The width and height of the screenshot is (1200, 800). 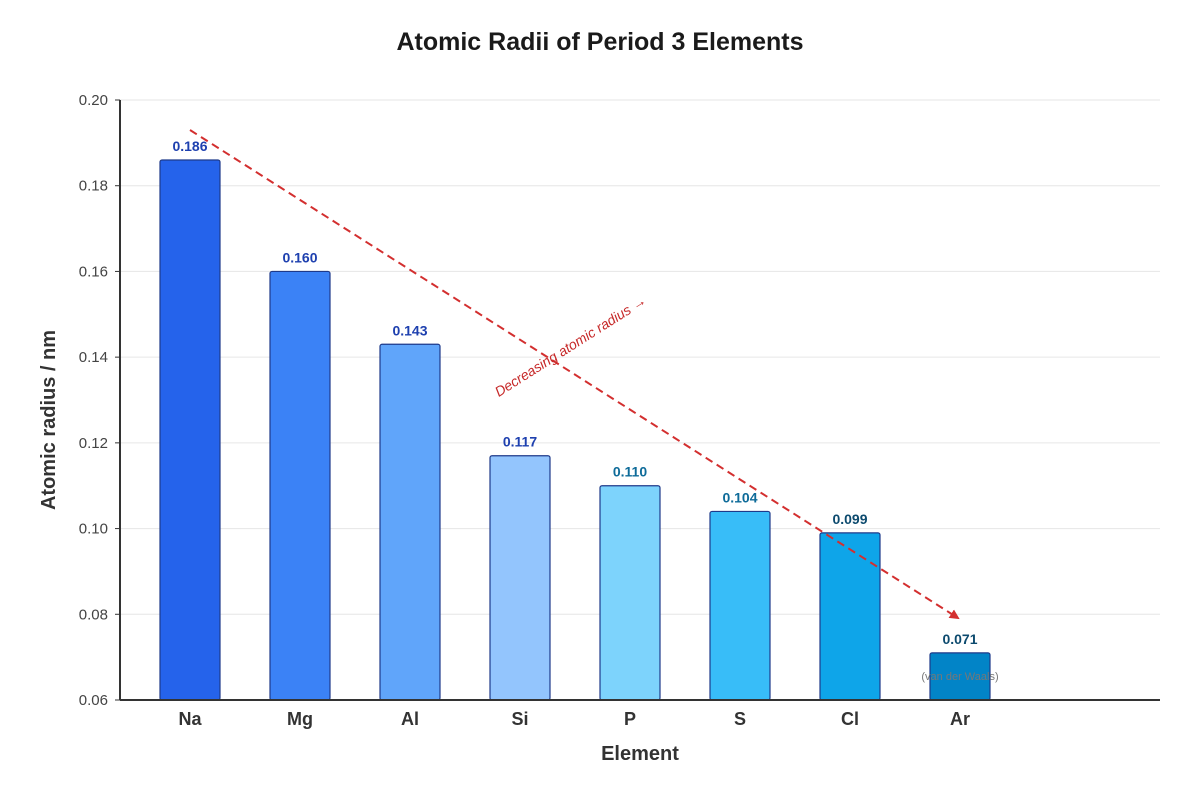 I want to click on y-axis-ticks: 0.06 0.08 0.10 0.12 0.14 0.16 0.18 0.20, so click(x=99, y=400).